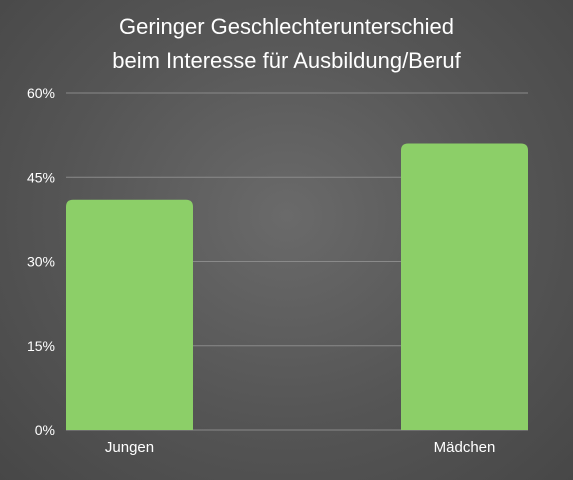 The width and height of the screenshot is (573, 480). Describe the element at coordinates (465, 447) in the screenshot. I see `x-tick-label: Mädchen` at that location.